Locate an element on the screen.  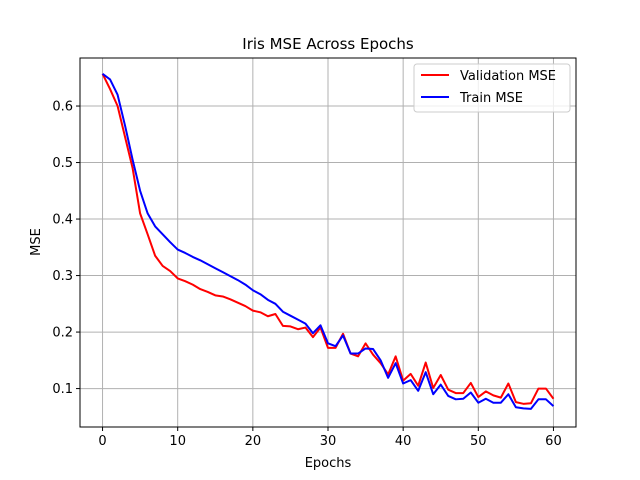
x-tick-label: 0 is located at coordinates (102, 441).